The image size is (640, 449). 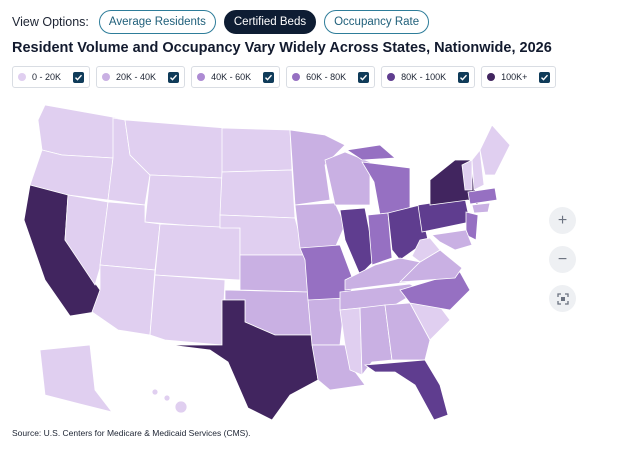 What do you see at coordinates (47, 77) in the screenshot?
I see `legend-label: 0 - 20K` at bounding box center [47, 77].